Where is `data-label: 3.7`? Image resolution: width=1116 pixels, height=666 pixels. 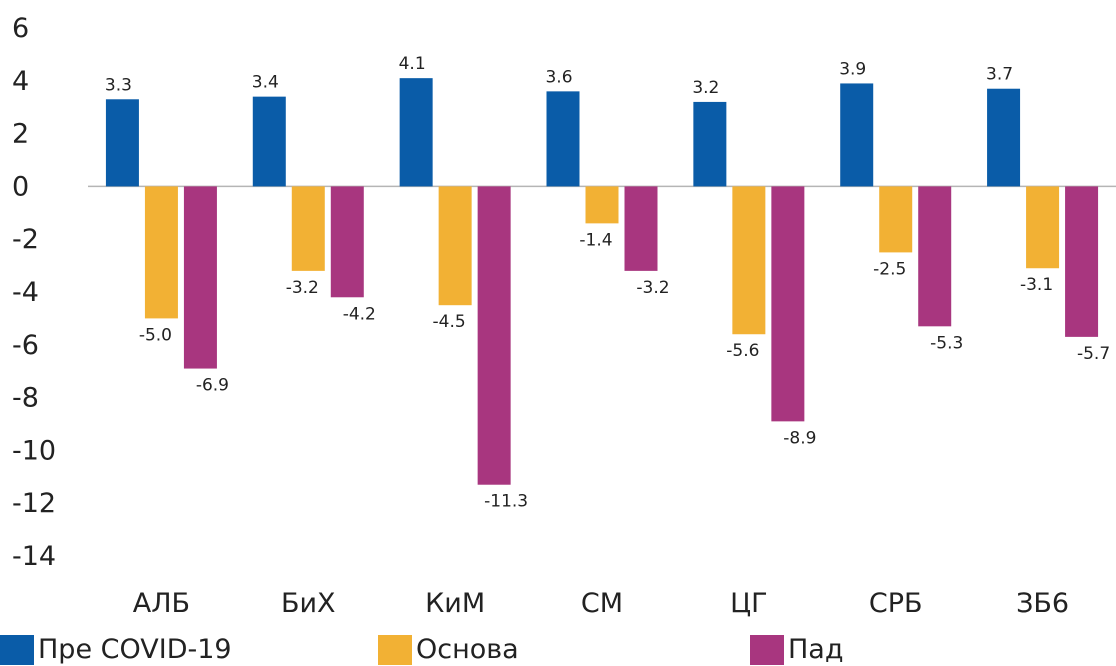 data-label: 3.7 is located at coordinates (999, 75).